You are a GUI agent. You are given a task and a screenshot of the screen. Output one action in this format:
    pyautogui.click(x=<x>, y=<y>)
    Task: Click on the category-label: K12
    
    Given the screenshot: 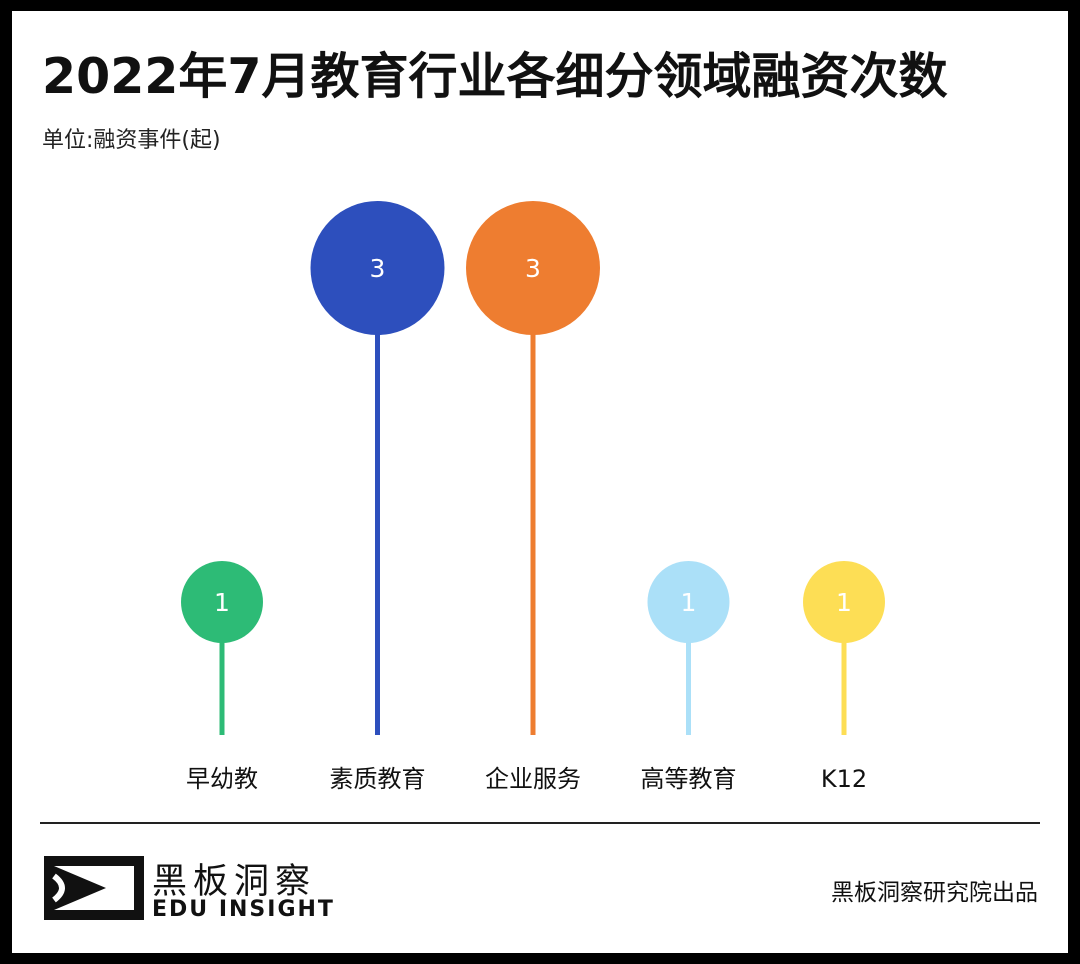 What is the action you would take?
    pyautogui.click(x=844, y=779)
    